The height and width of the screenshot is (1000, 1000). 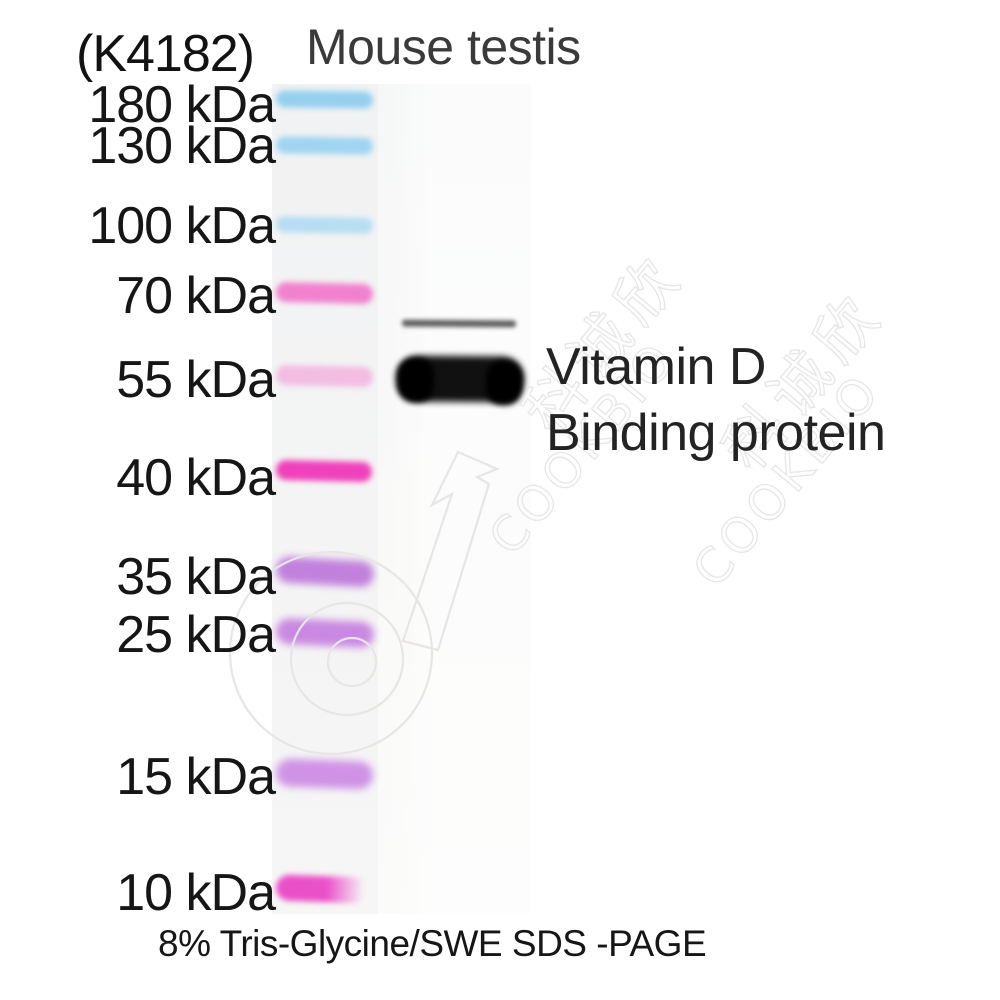 I want to click on mw-label-10kda: 10 kDa, so click(x=196, y=893).